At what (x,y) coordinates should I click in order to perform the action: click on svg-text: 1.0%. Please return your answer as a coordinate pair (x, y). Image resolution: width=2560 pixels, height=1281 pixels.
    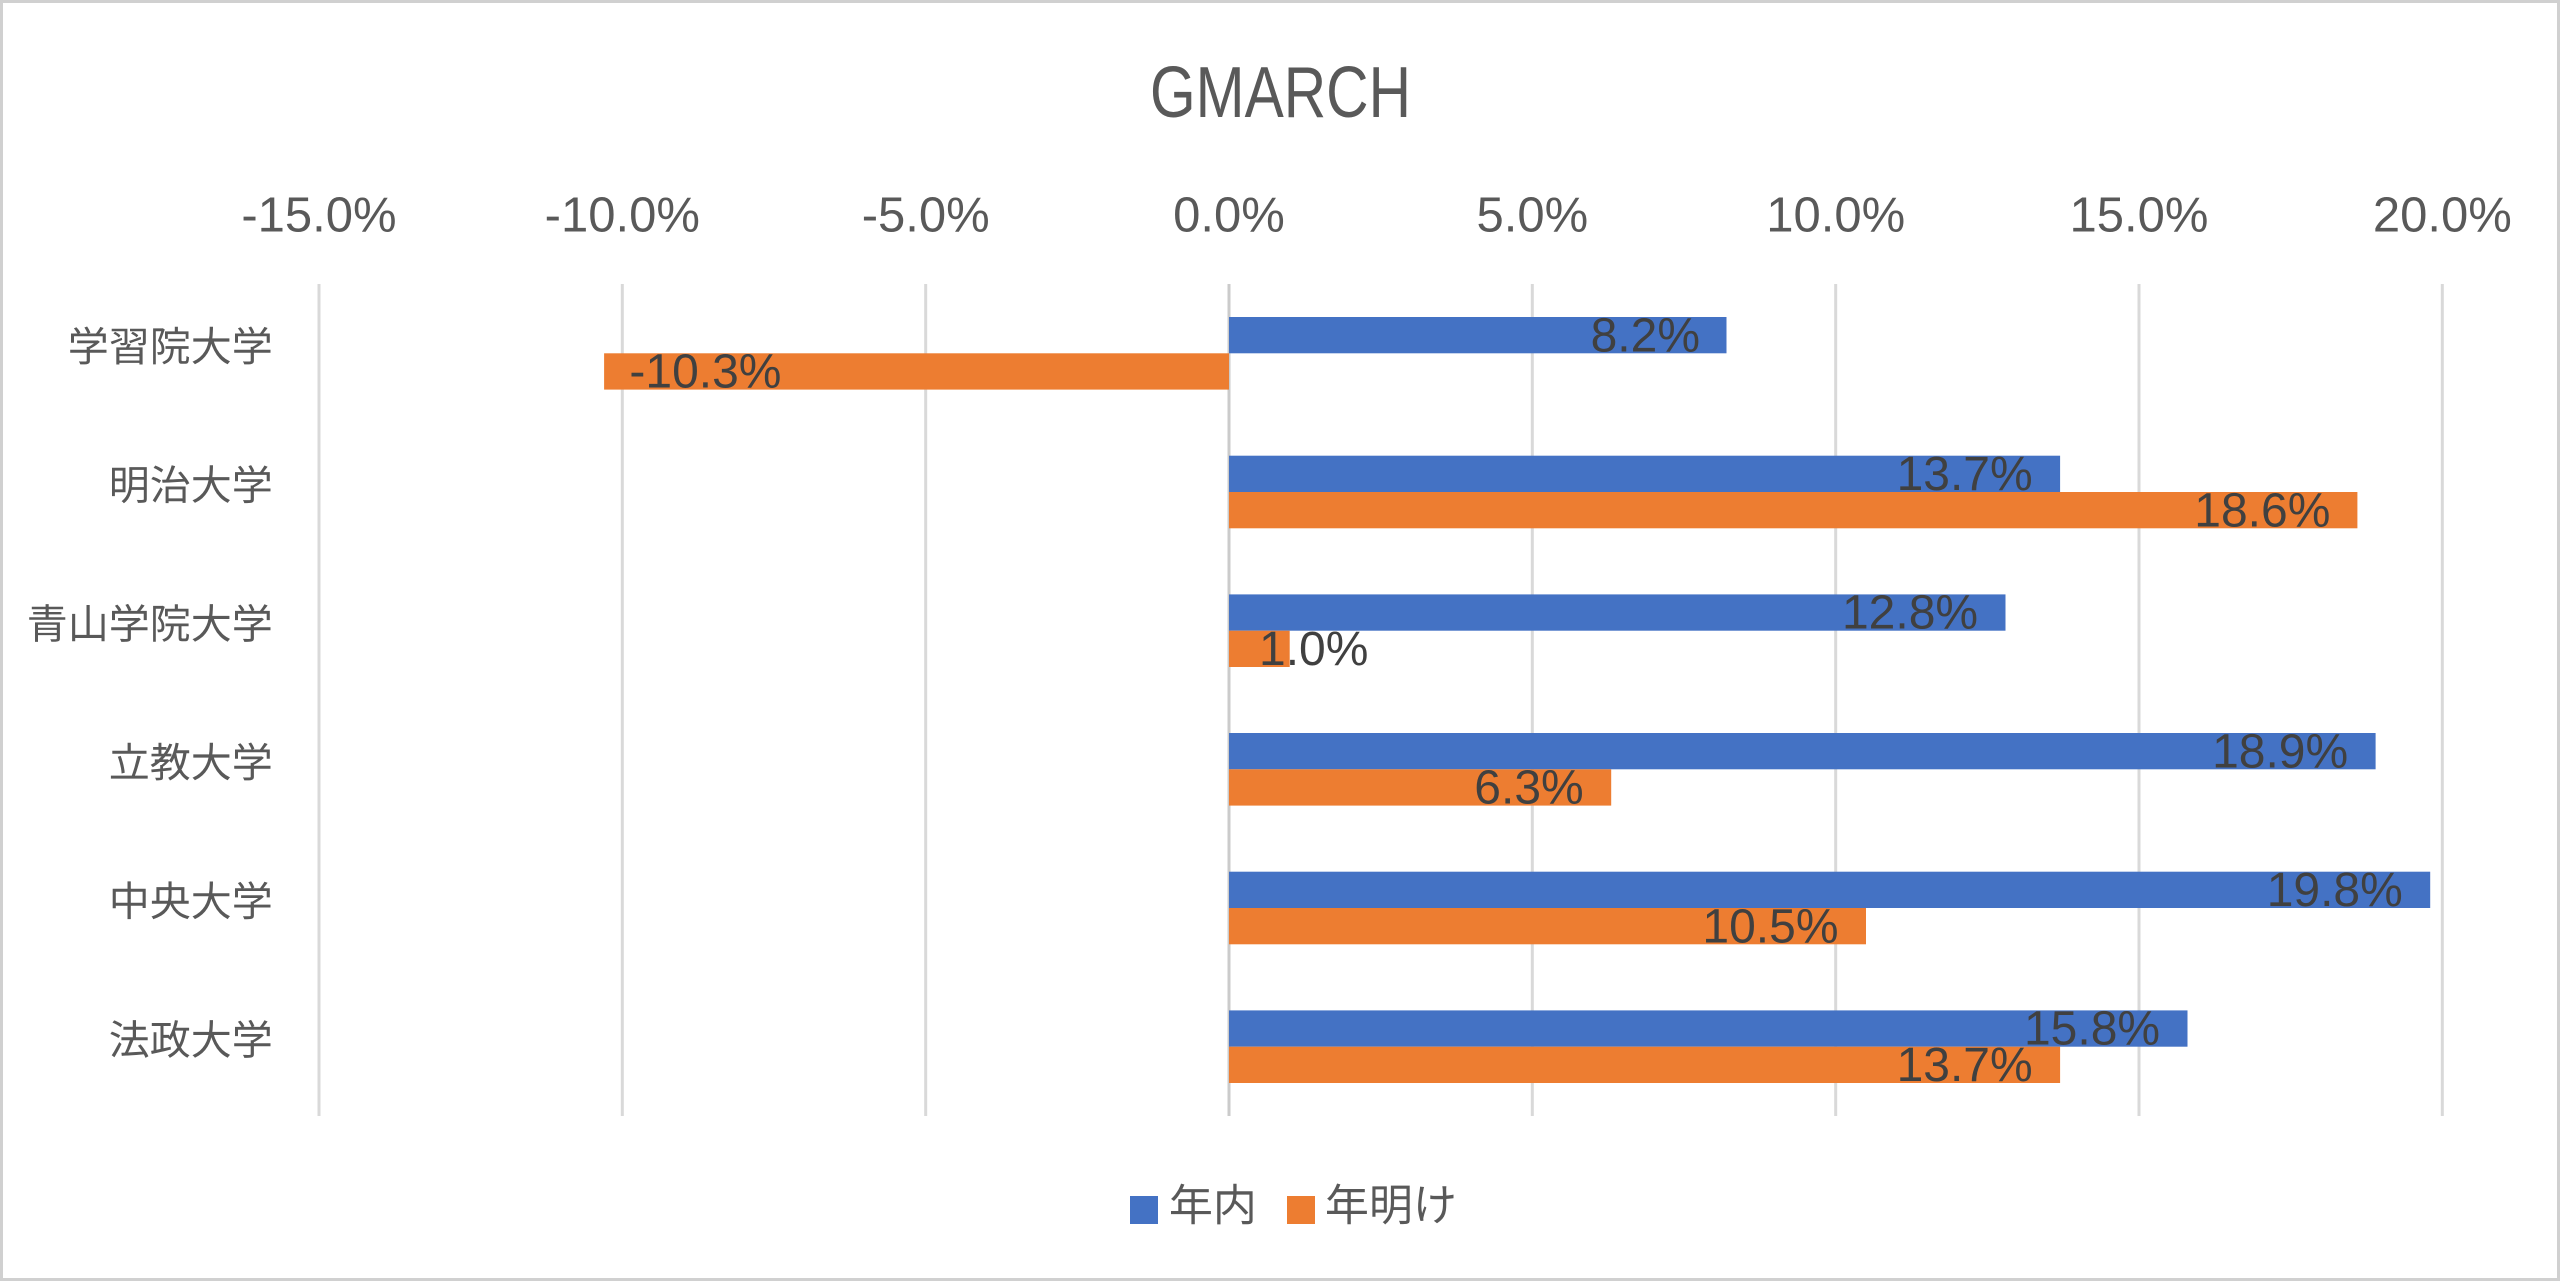
    Looking at the image, I should click on (1313, 649).